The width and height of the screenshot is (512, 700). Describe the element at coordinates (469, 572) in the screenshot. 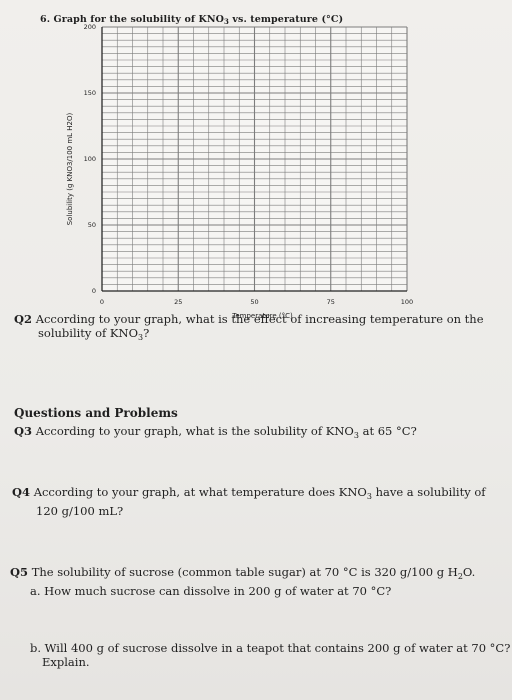

I see `q5-text-b: O.` at that location.